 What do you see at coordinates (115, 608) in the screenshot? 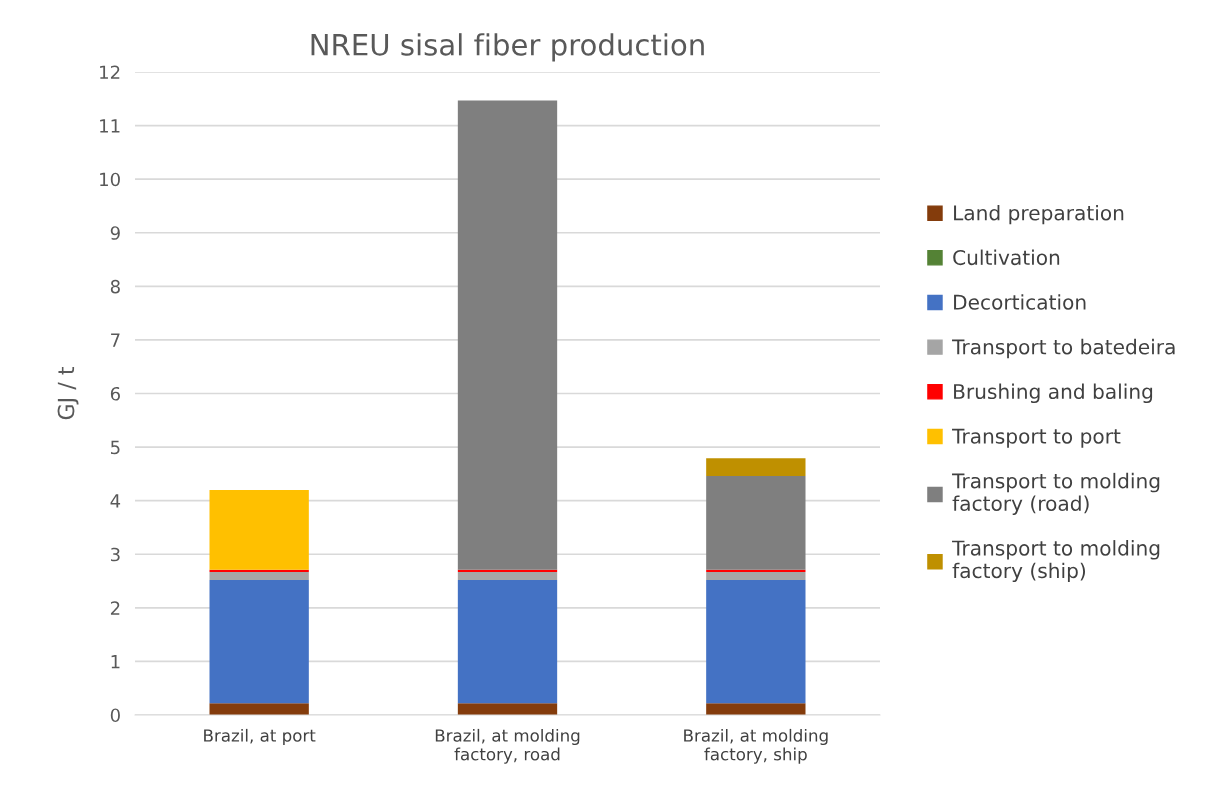
I see `y-tick-label: 2` at bounding box center [115, 608].